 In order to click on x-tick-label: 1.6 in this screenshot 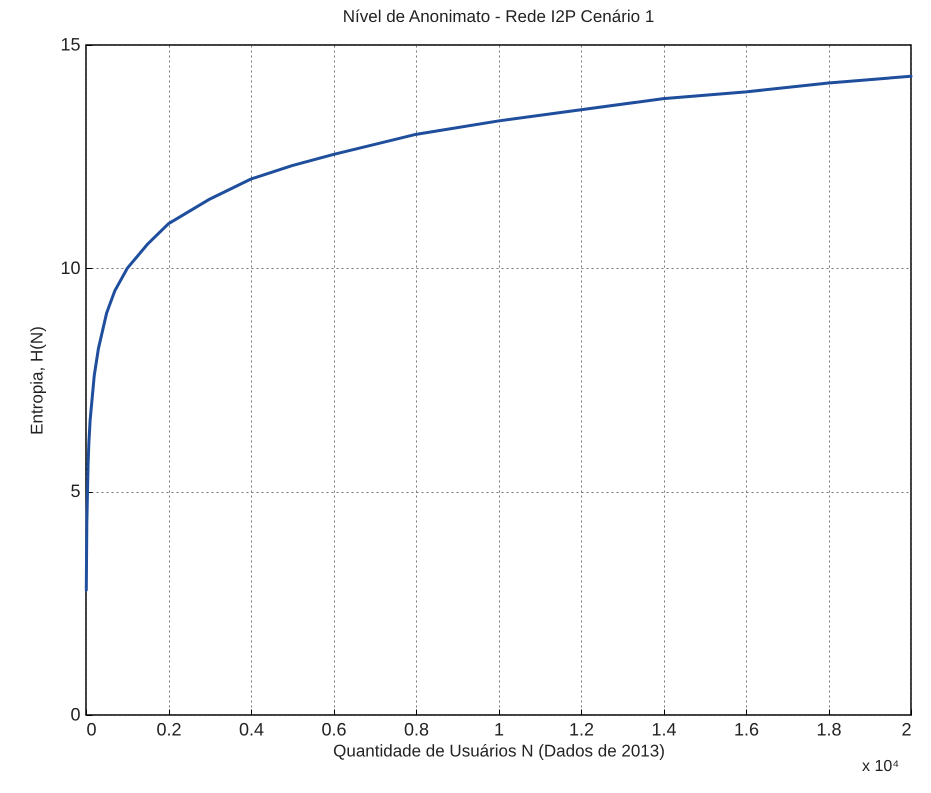, I will do `click(747, 730)`.